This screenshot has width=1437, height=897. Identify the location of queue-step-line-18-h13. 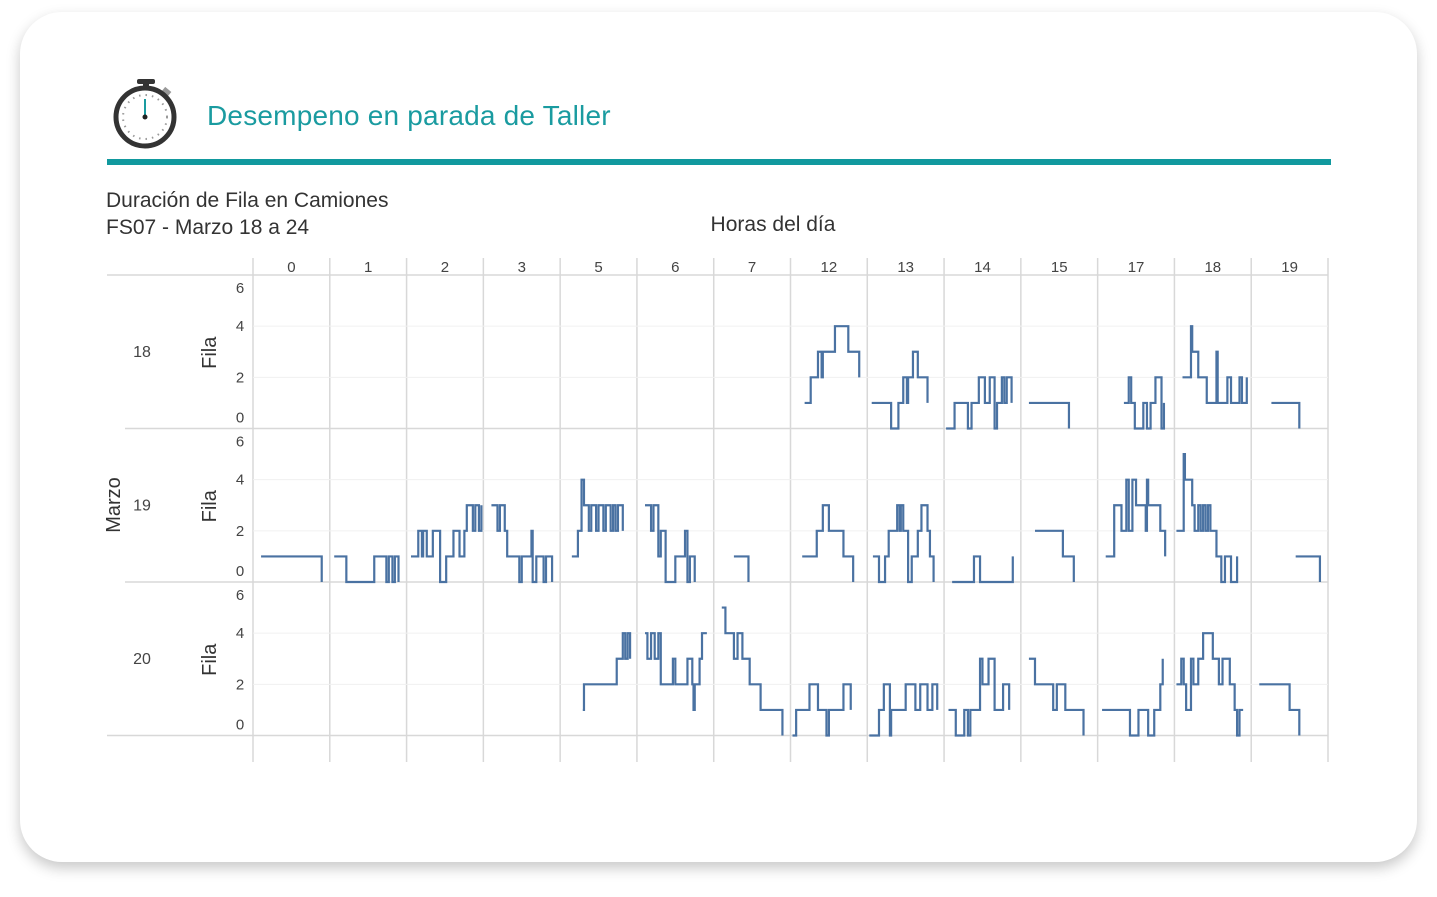
(900, 390).